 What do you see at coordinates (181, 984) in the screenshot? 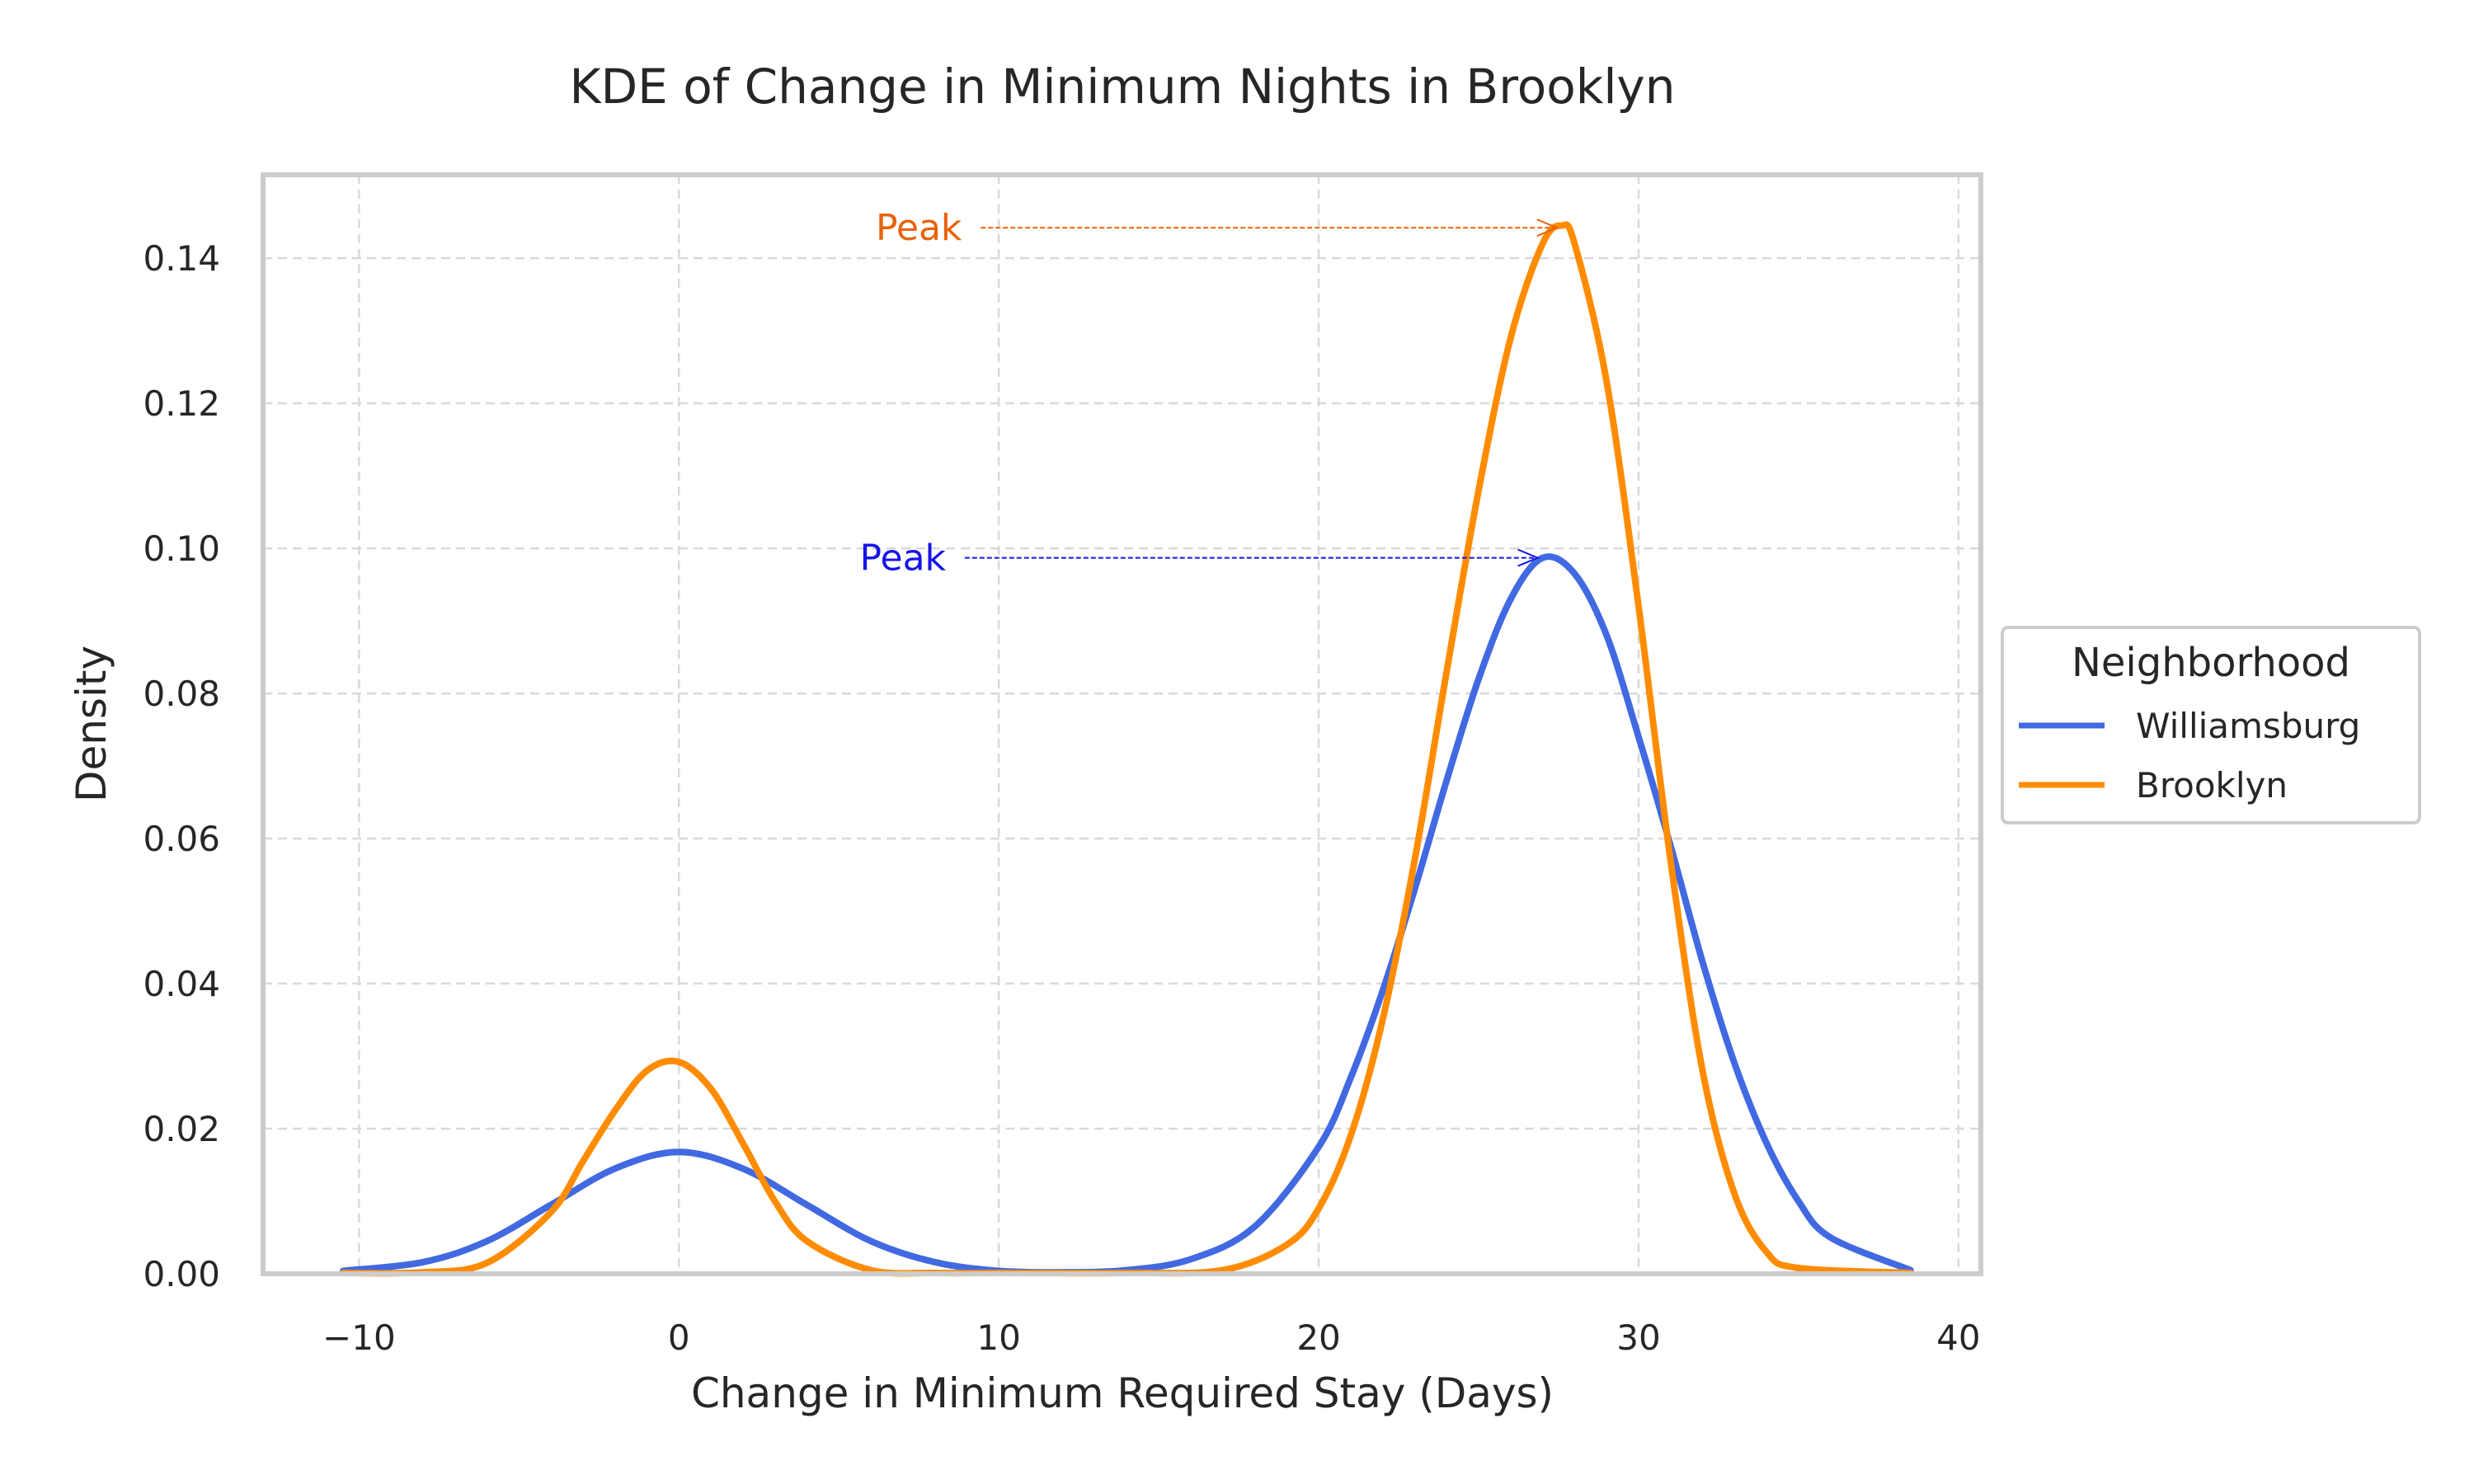
I see `y-tick-label: 0.04` at bounding box center [181, 984].